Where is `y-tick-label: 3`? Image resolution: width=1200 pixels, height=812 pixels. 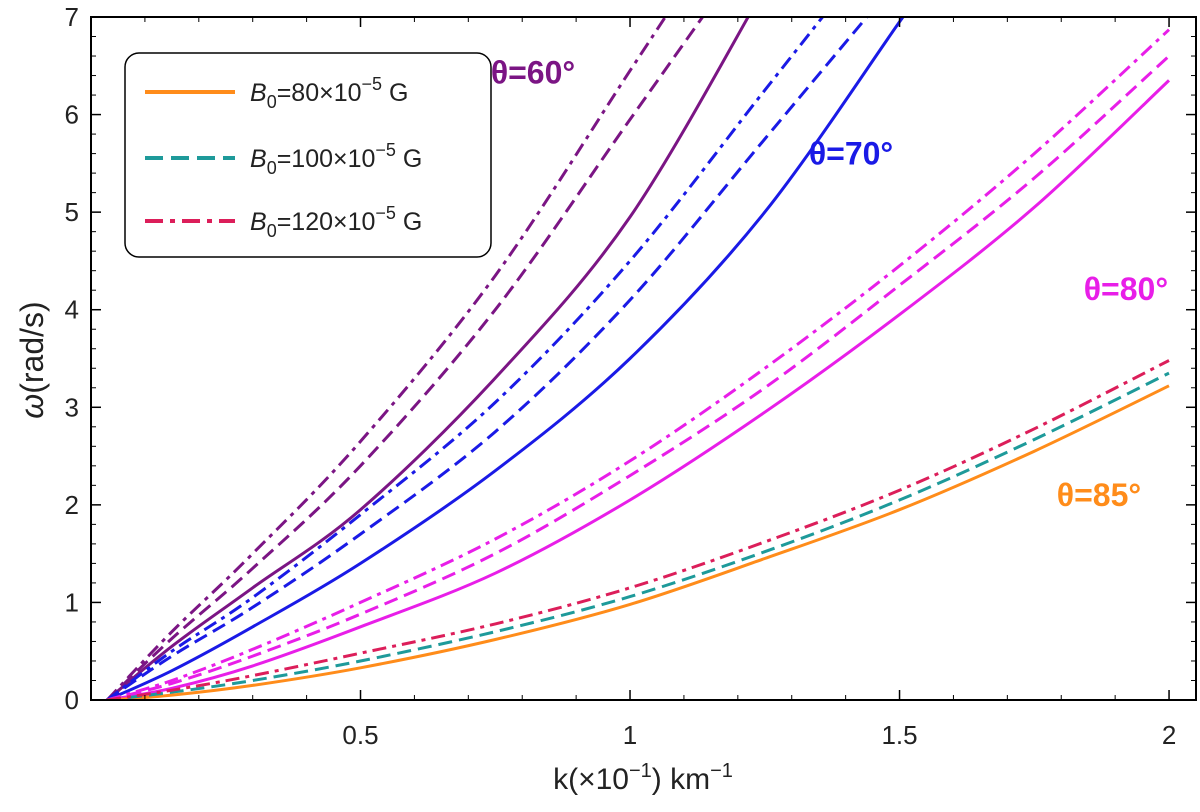
y-tick-label: 3 is located at coordinates (72, 407).